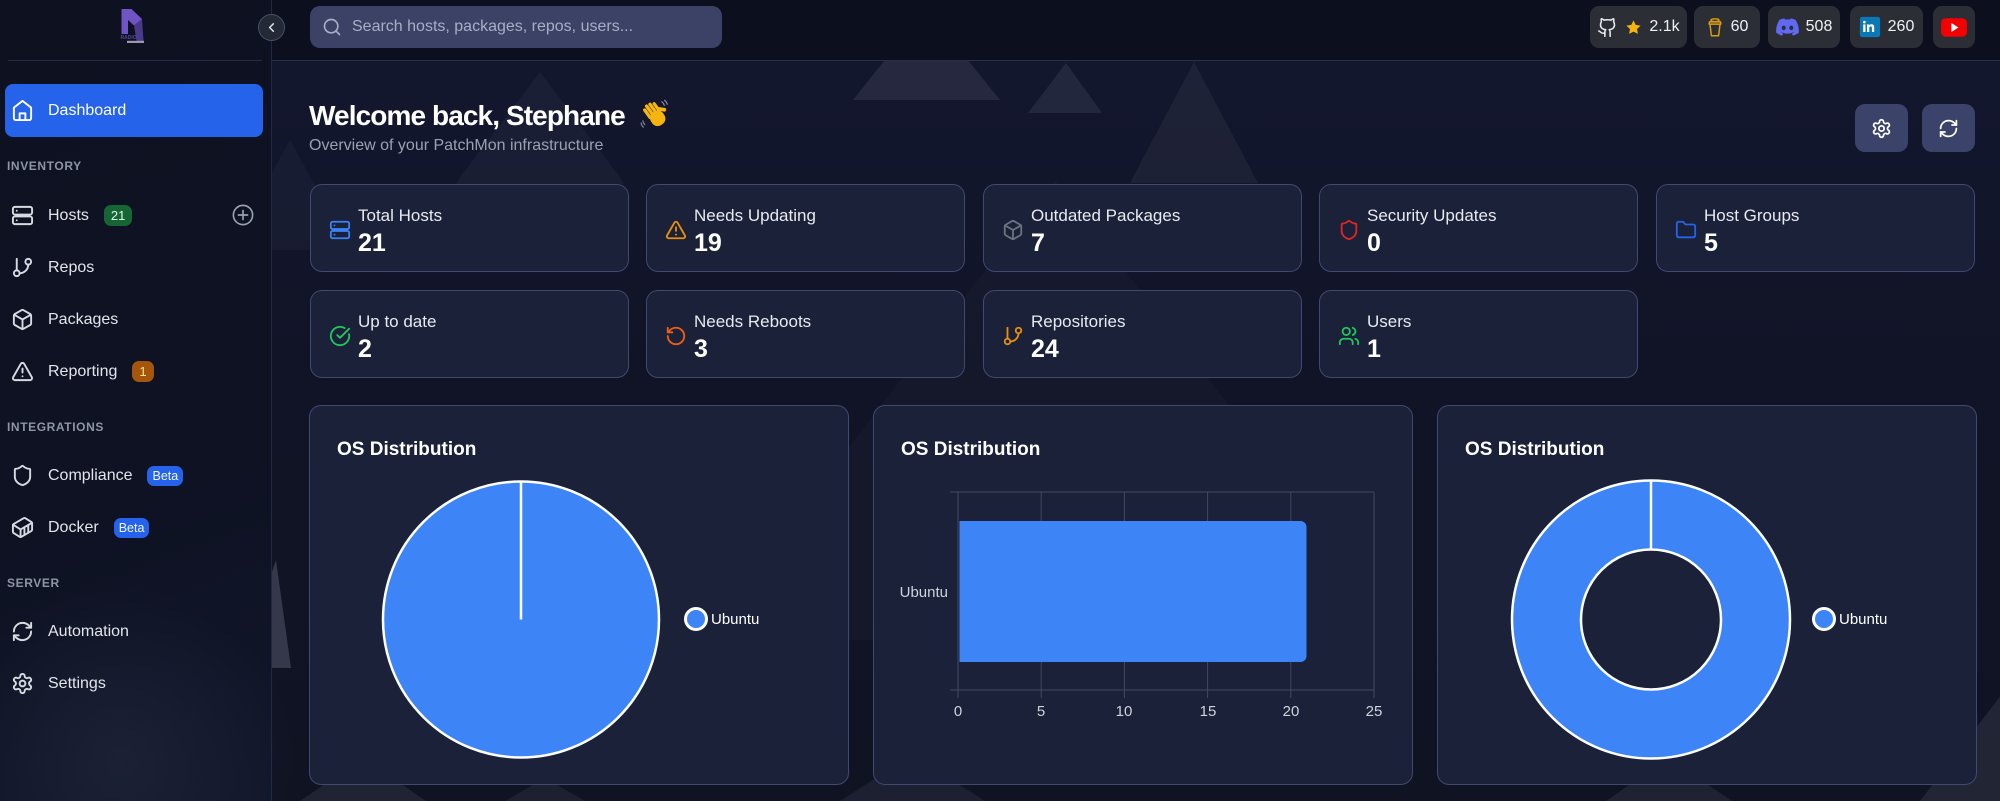  What do you see at coordinates (1041, 711) in the screenshot?
I see `svg-text: 5` at bounding box center [1041, 711].